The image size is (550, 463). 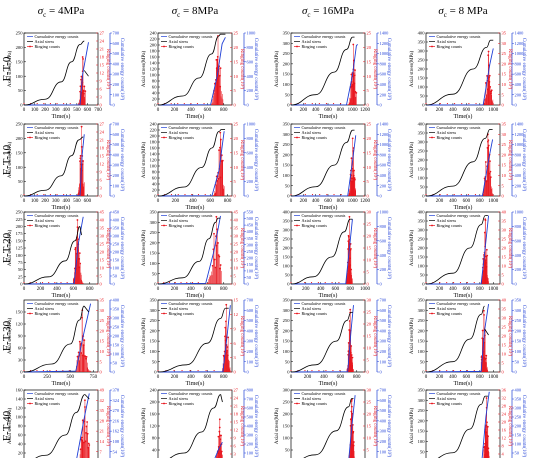 What do you see at coordinates (102, 420) in the screenshot?
I see `ring-tick-label: 28` at bounding box center [102, 420].